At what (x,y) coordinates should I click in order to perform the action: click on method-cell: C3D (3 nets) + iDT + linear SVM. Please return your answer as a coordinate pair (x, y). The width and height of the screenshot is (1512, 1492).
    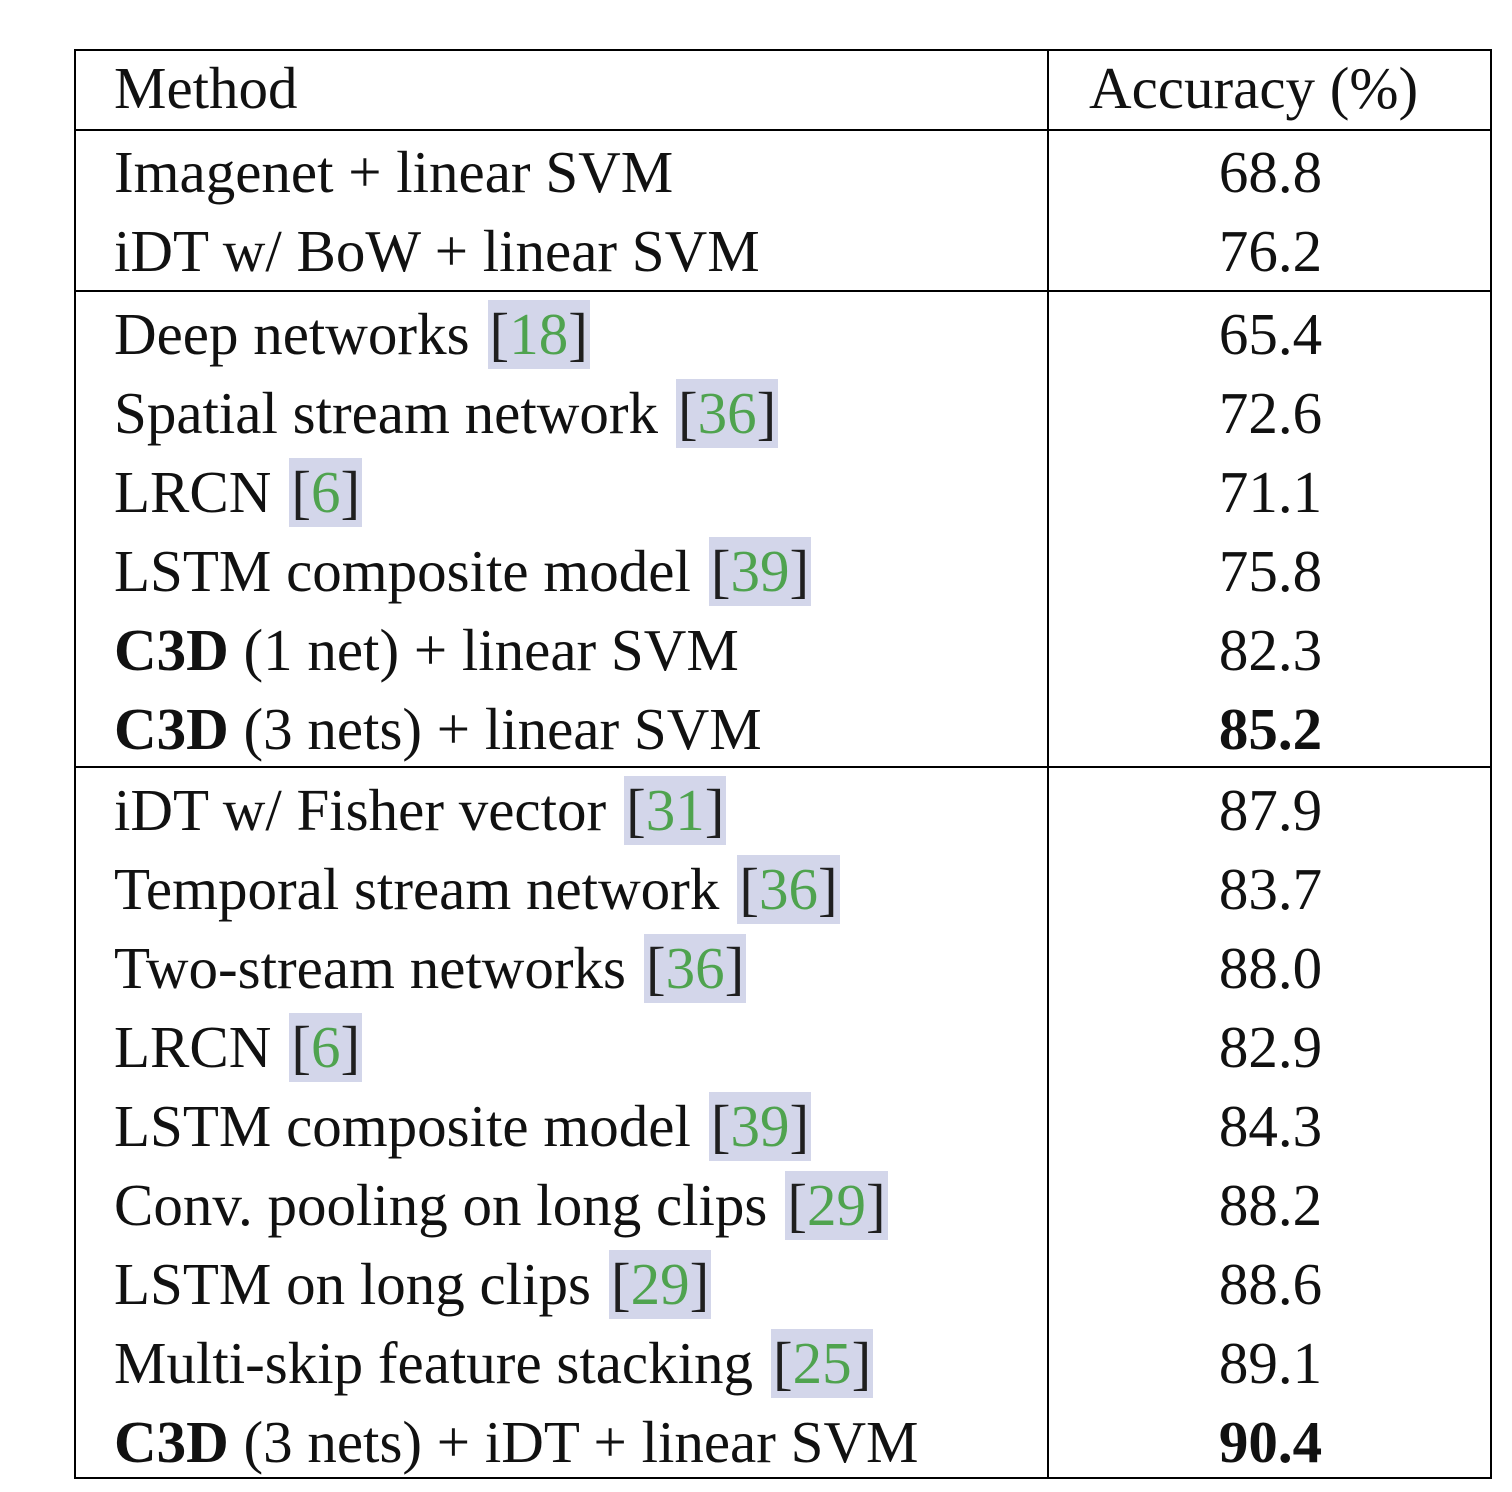
    Looking at the image, I should click on (516, 1442).